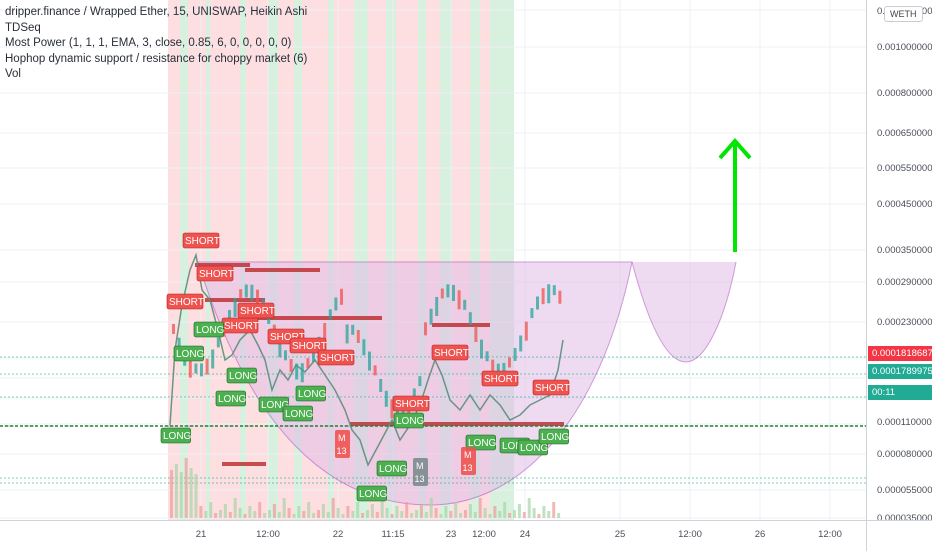  I want to click on indicator-volume: Vol, so click(13, 74).